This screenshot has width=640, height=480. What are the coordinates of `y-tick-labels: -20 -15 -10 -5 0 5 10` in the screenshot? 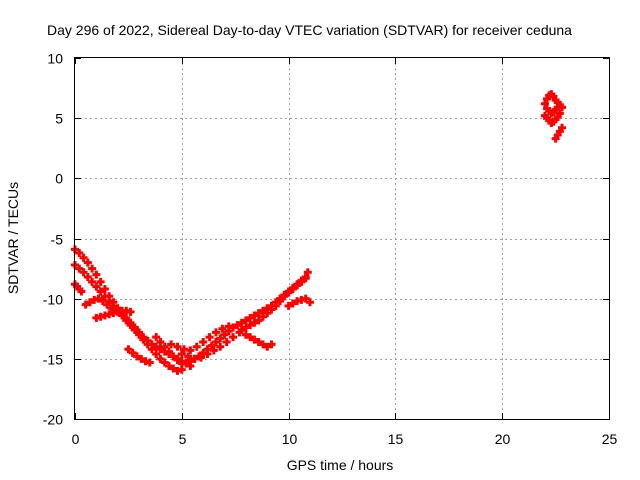 It's located at (53, 239).